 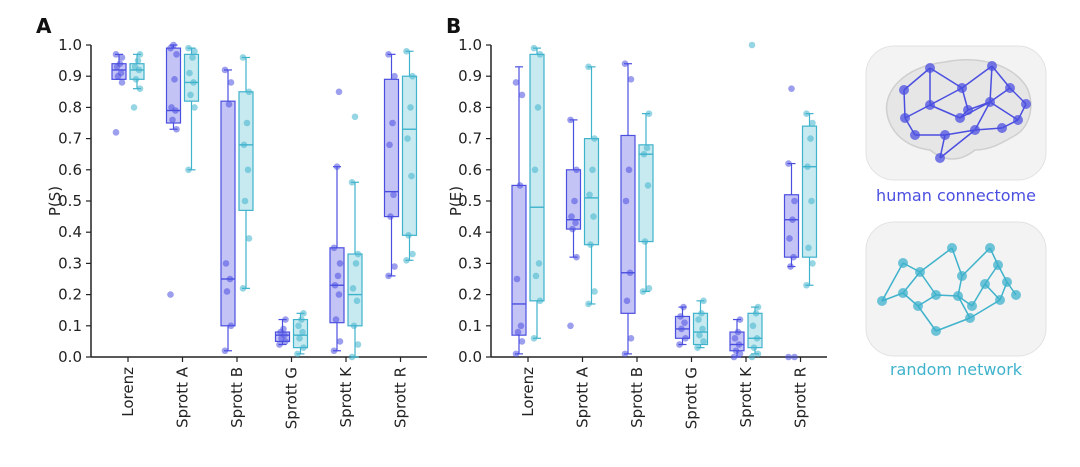 I want to click on category-label: Sprott B, so click(x=637, y=397).